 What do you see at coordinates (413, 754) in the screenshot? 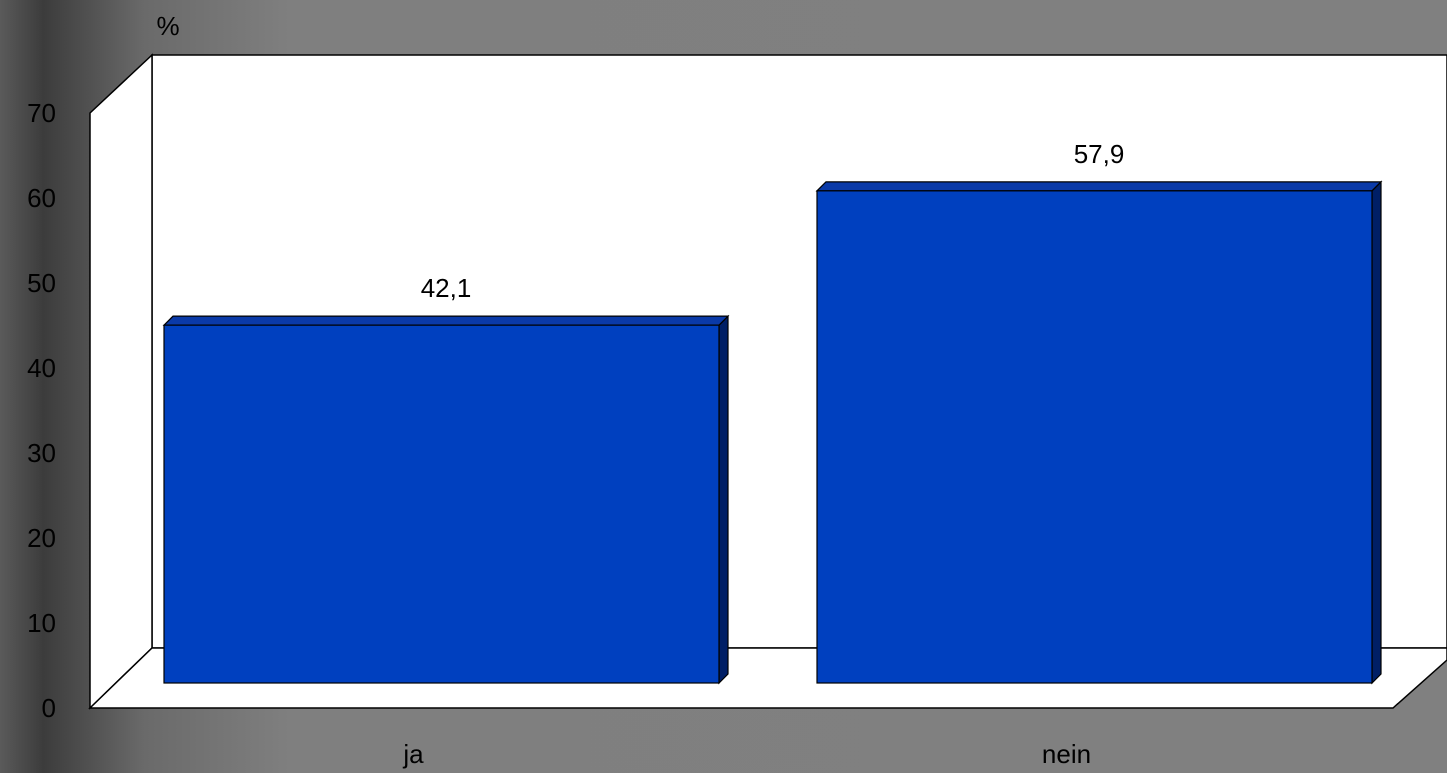
I see `x-tick-label: ja` at bounding box center [413, 754].